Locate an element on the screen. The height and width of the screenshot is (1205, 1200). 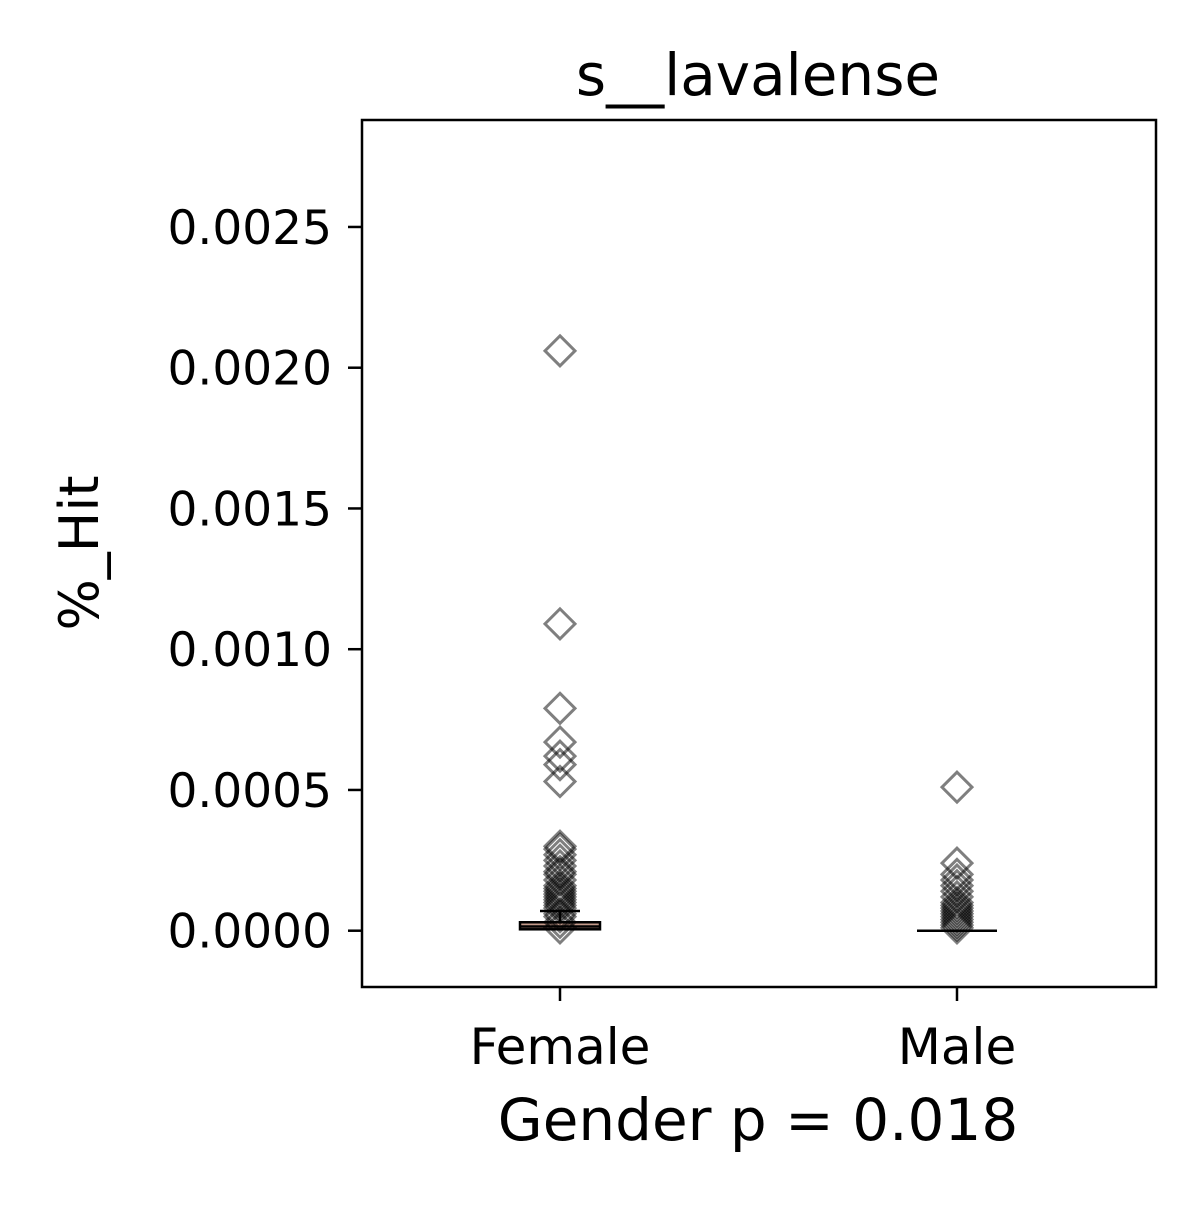
y-axis-ticks: 0.0000 0.0005 0.0010 0.0015 0.0020 0.0025 is located at coordinates (265, 580).